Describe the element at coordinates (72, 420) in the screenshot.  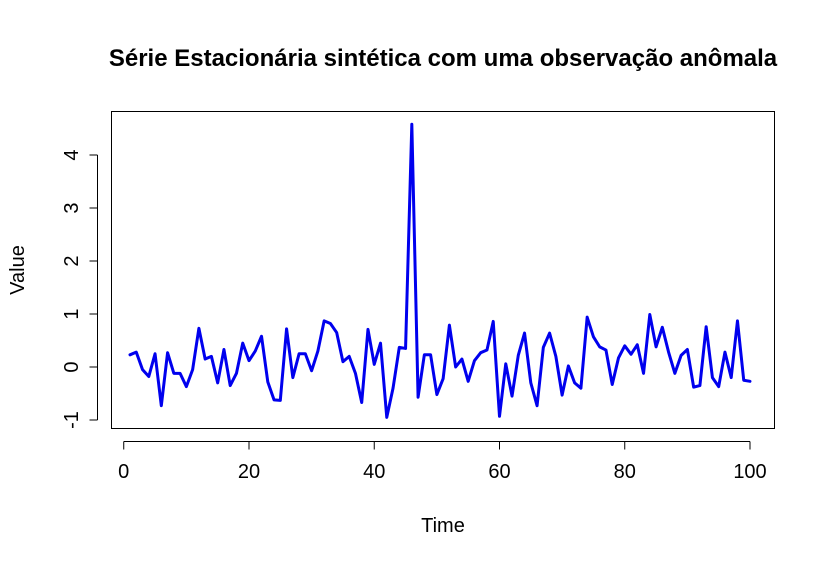
I see `y-tick-label: -1` at that location.